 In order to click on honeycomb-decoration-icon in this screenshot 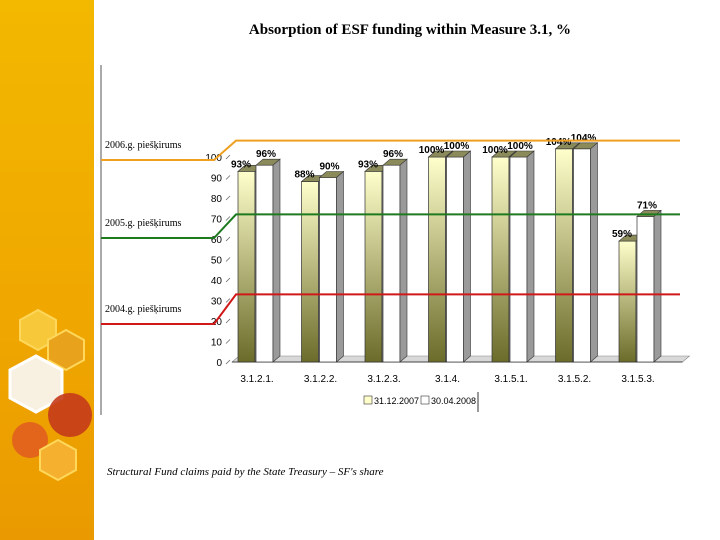, I will do `click(50, 395)`.